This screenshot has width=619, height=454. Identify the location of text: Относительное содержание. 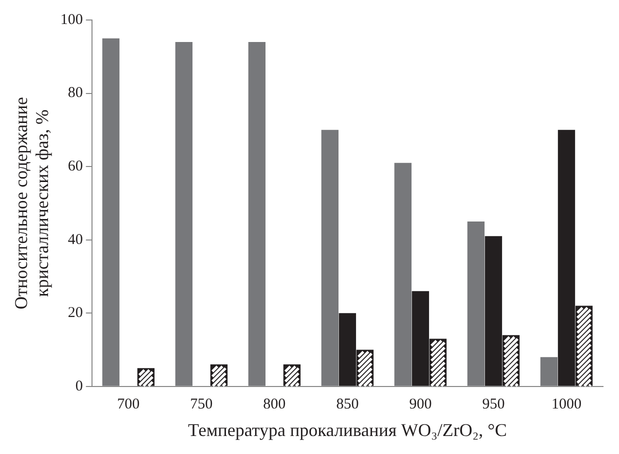
(21, 203).